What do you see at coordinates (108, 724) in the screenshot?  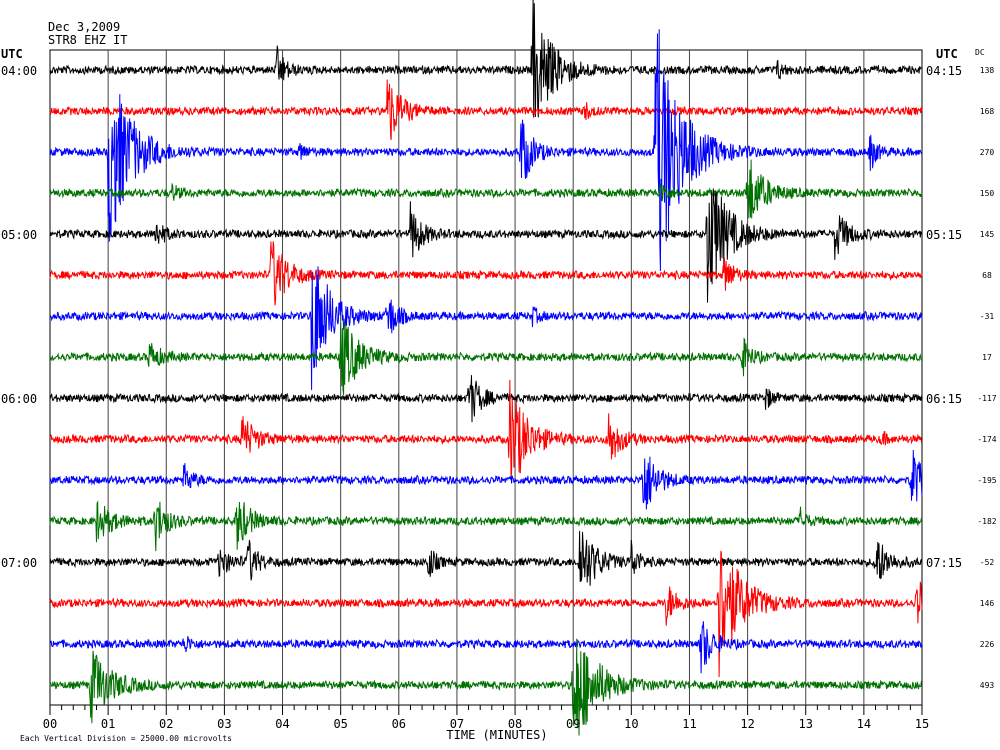 I see `x-tick-label: 01` at bounding box center [108, 724].